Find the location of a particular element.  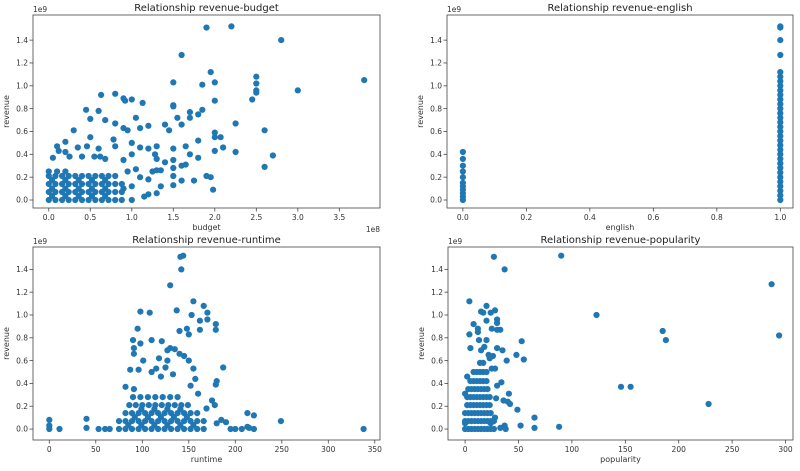

y-tick-label: 0.4 is located at coordinates (22, 154).